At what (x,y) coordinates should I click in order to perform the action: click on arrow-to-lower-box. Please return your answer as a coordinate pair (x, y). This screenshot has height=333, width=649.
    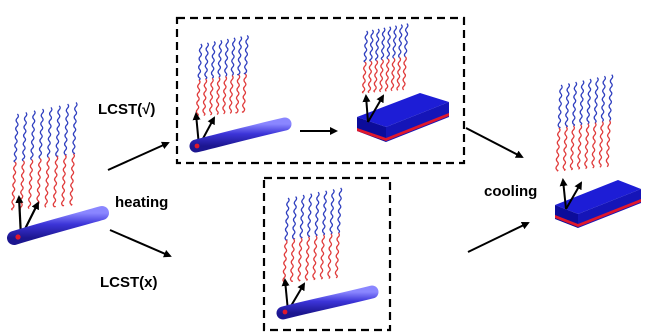
    Looking at the image, I should click on (140, 243).